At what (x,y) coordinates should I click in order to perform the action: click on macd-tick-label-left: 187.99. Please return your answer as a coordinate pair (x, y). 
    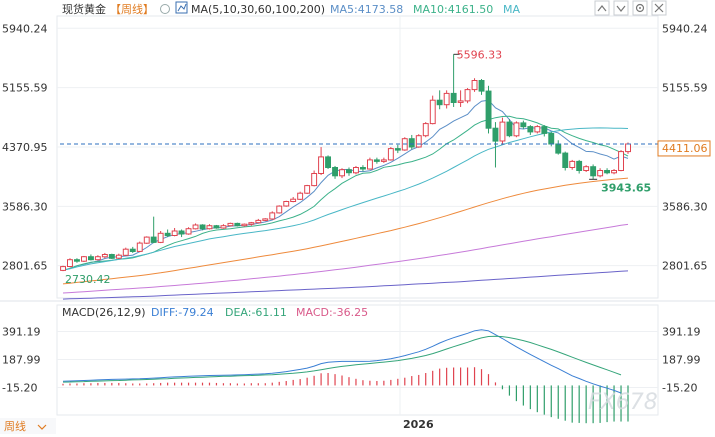
    Looking at the image, I should click on (21, 360).